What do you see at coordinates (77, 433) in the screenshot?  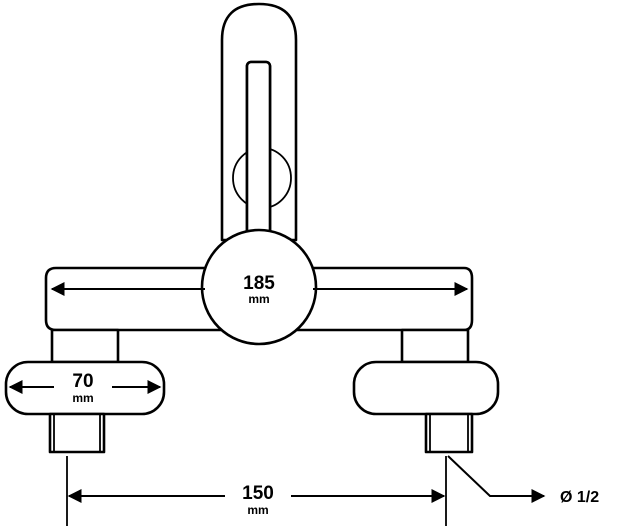 I see `left-threaded-shank` at bounding box center [77, 433].